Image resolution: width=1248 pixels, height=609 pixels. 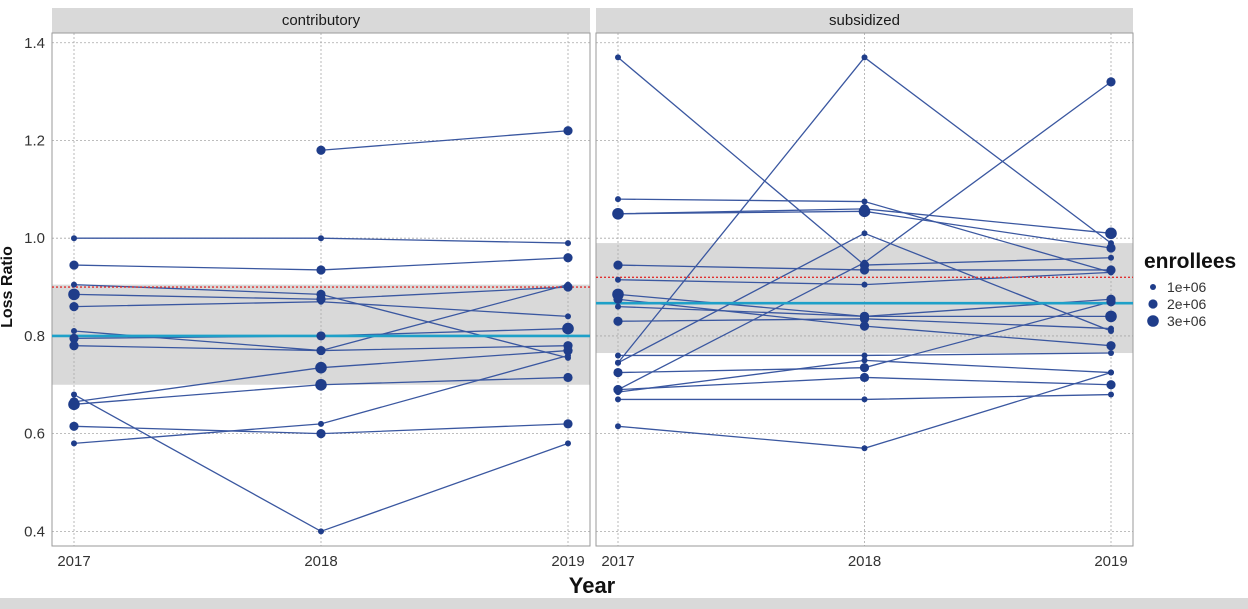 I want to click on legend-label: 2e+06, so click(x=1187, y=304).